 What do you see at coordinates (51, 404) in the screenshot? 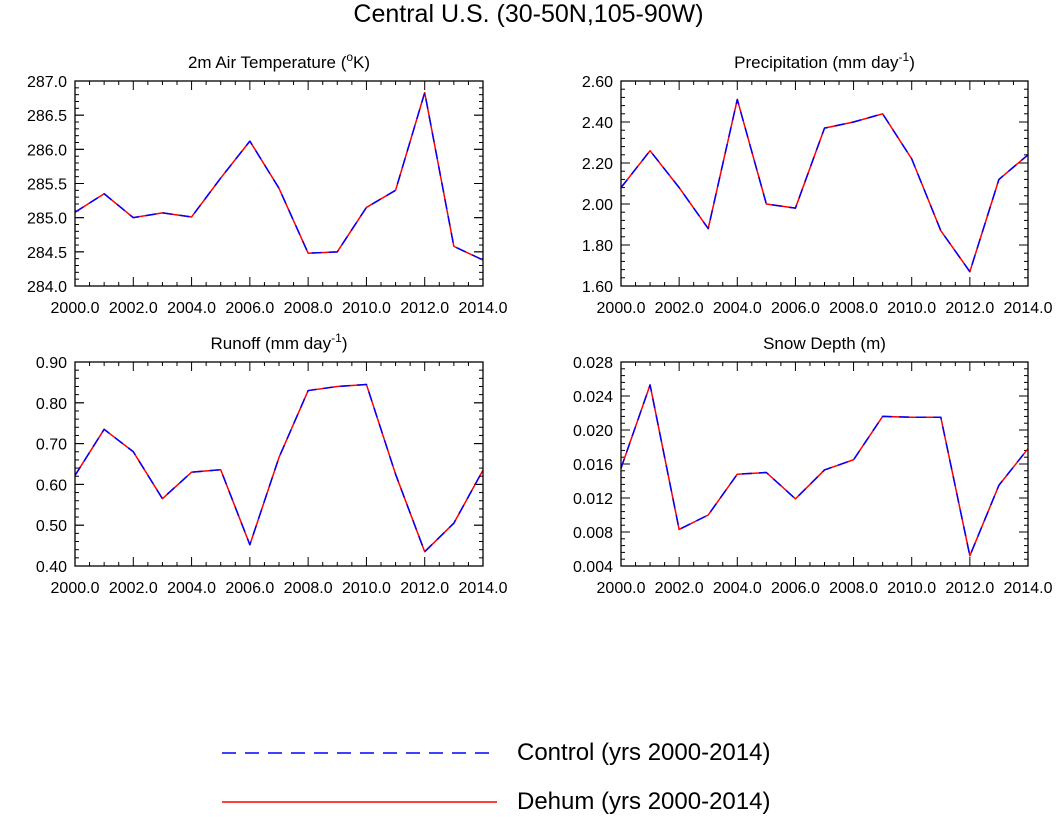
I see `y-tick-label: 0.80` at bounding box center [51, 404].